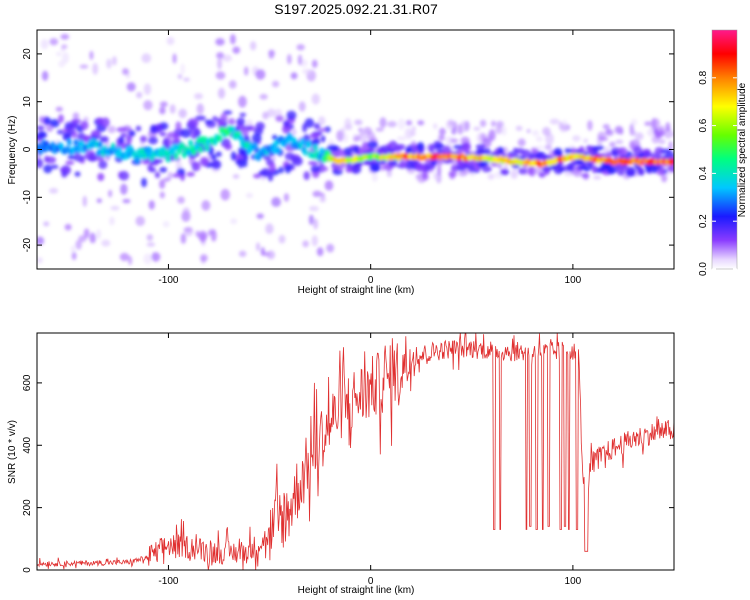  What do you see at coordinates (703, 77) in the screenshot?
I see `colorbar-tick-label: 0.8` at bounding box center [703, 77].